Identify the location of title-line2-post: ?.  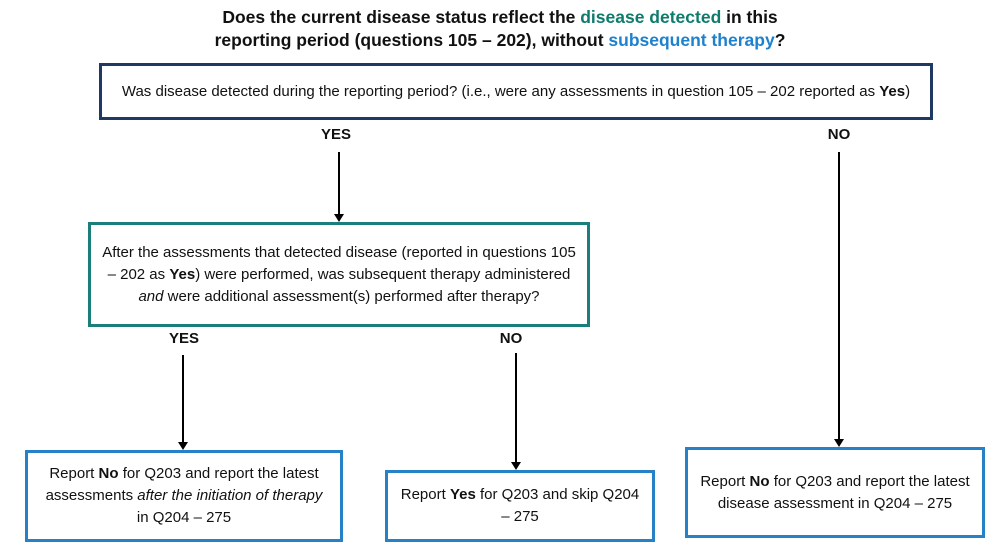
(780, 40).